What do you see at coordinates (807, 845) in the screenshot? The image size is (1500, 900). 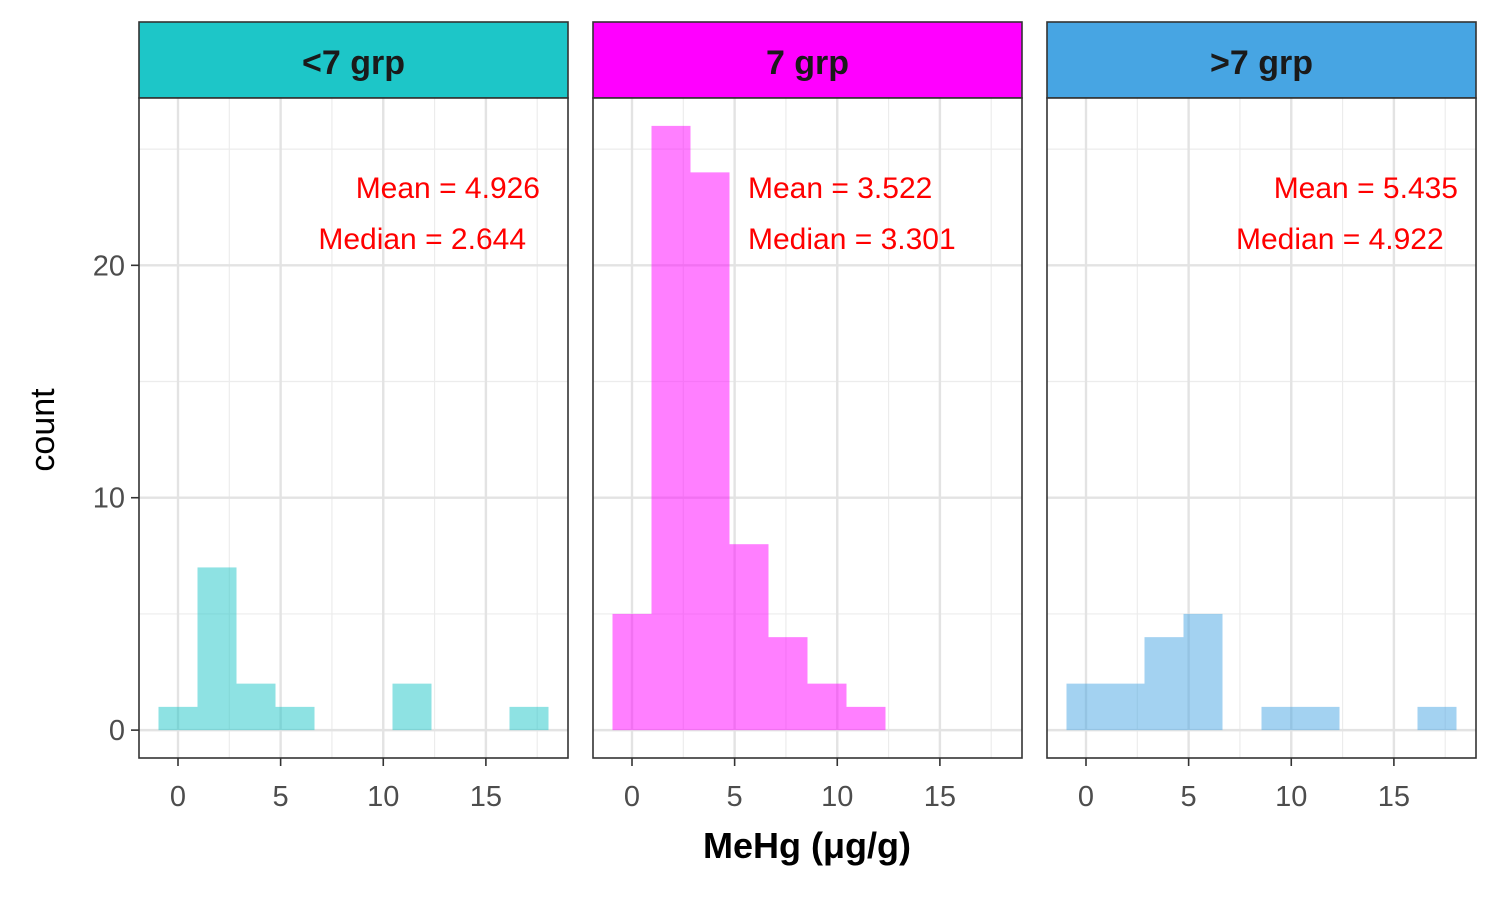 I see `x-axis-label: MeHg (μg/g)` at bounding box center [807, 845].